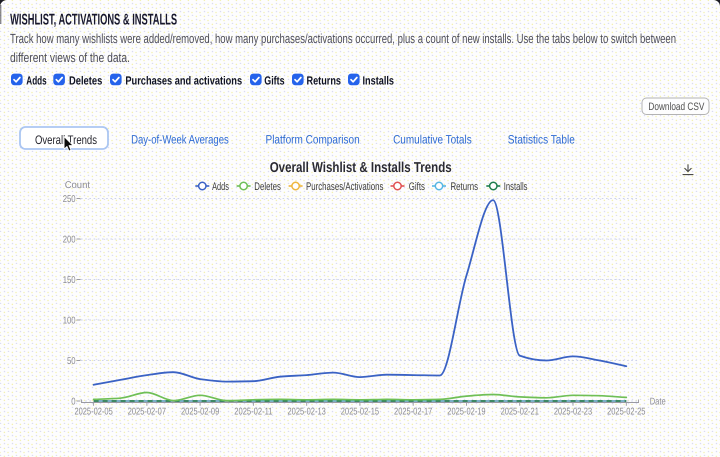  Describe the element at coordinates (307, 412) in the screenshot. I see `svg-text: 2025-02-13` at that location.